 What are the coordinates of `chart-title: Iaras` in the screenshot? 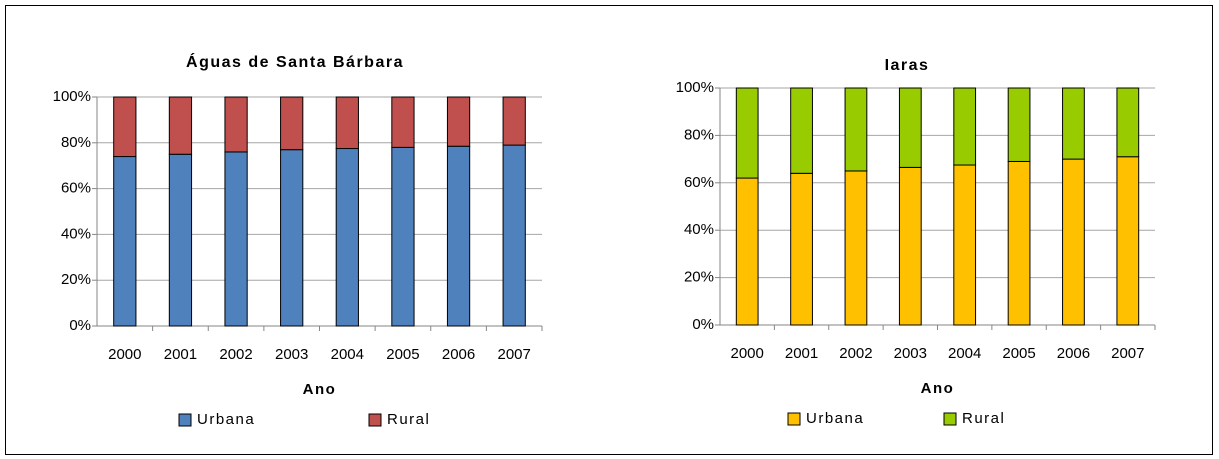 It's located at (907, 65).